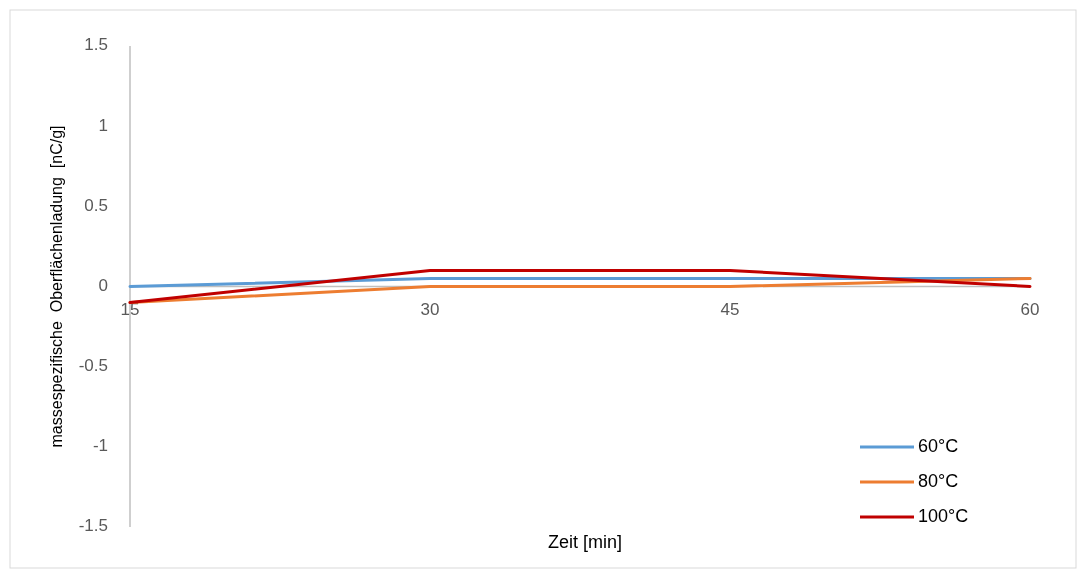 This screenshot has height=572, width=1086. I want to click on x-tick-label: 15, so click(130, 309).